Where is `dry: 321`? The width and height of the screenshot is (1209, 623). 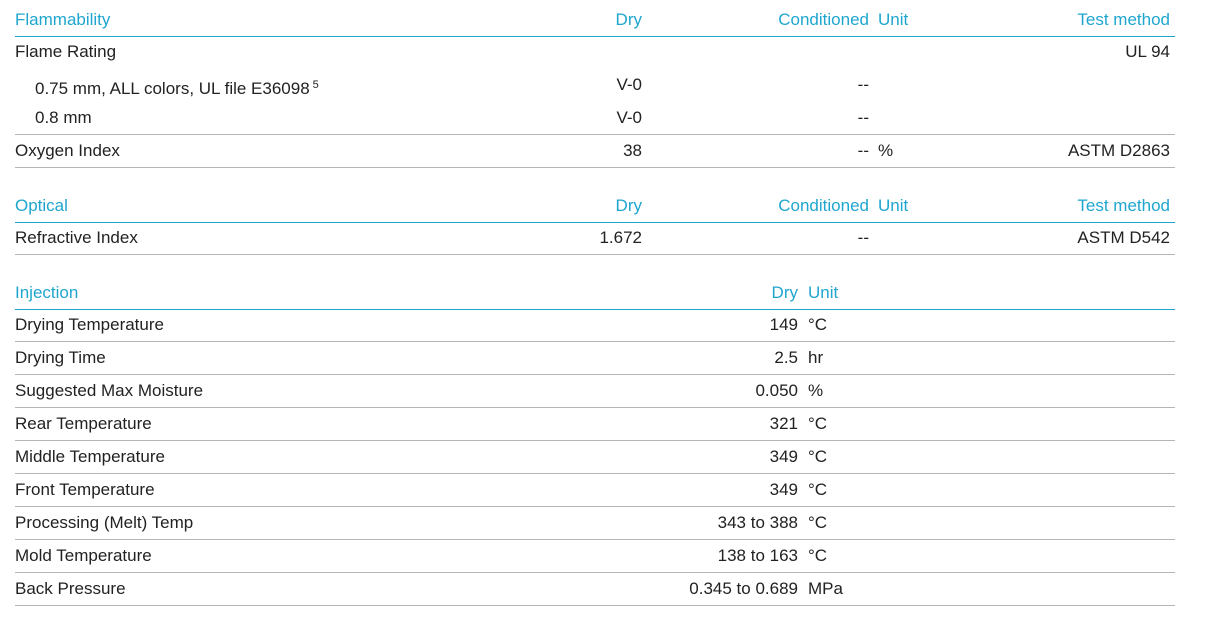
dry: 321 is located at coordinates (784, 424).